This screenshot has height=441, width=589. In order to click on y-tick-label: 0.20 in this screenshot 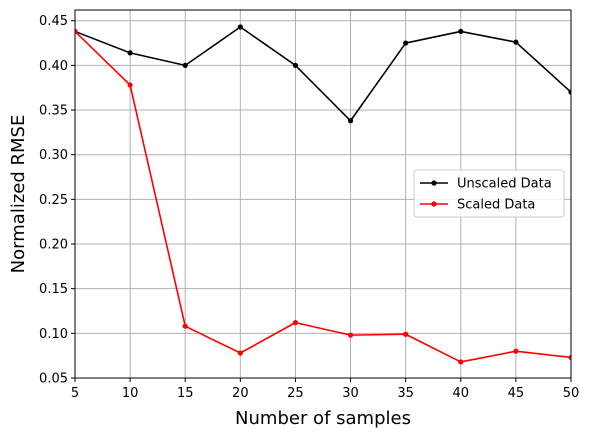, I will do `click(53, 245)`.